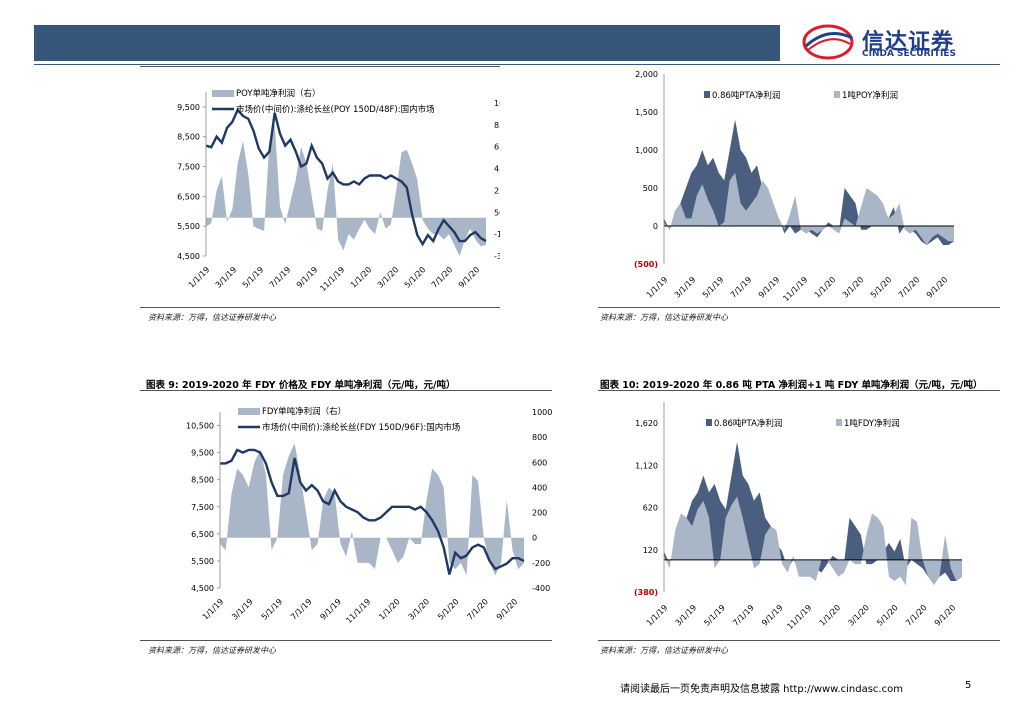 Image resolution: width=1024 pixels, height=724 pixels. Describe the element at coordinates (646, 423) in the screenshot. I see `c4-y-tick-0: 1,620` at that location.